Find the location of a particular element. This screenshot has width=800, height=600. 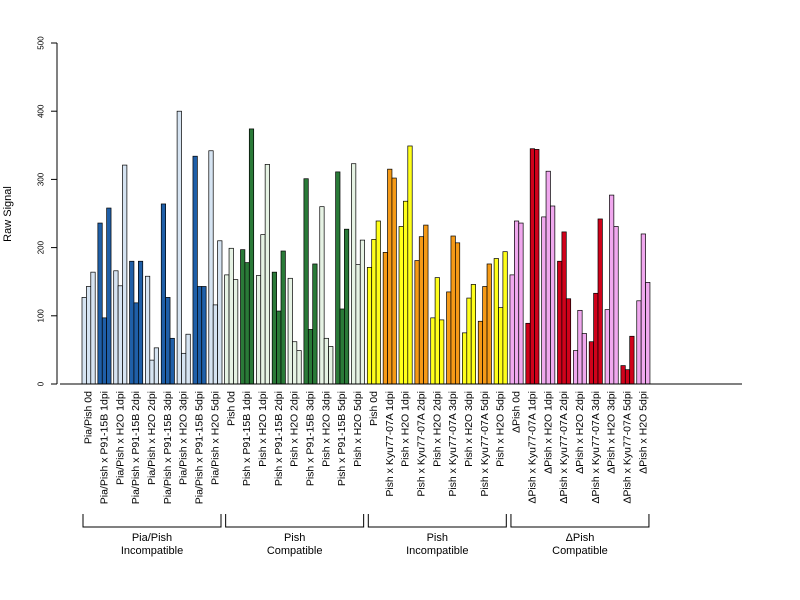

x-tick-label-15: Pish x H2O 3dpi is located at coordinates (326, 429).